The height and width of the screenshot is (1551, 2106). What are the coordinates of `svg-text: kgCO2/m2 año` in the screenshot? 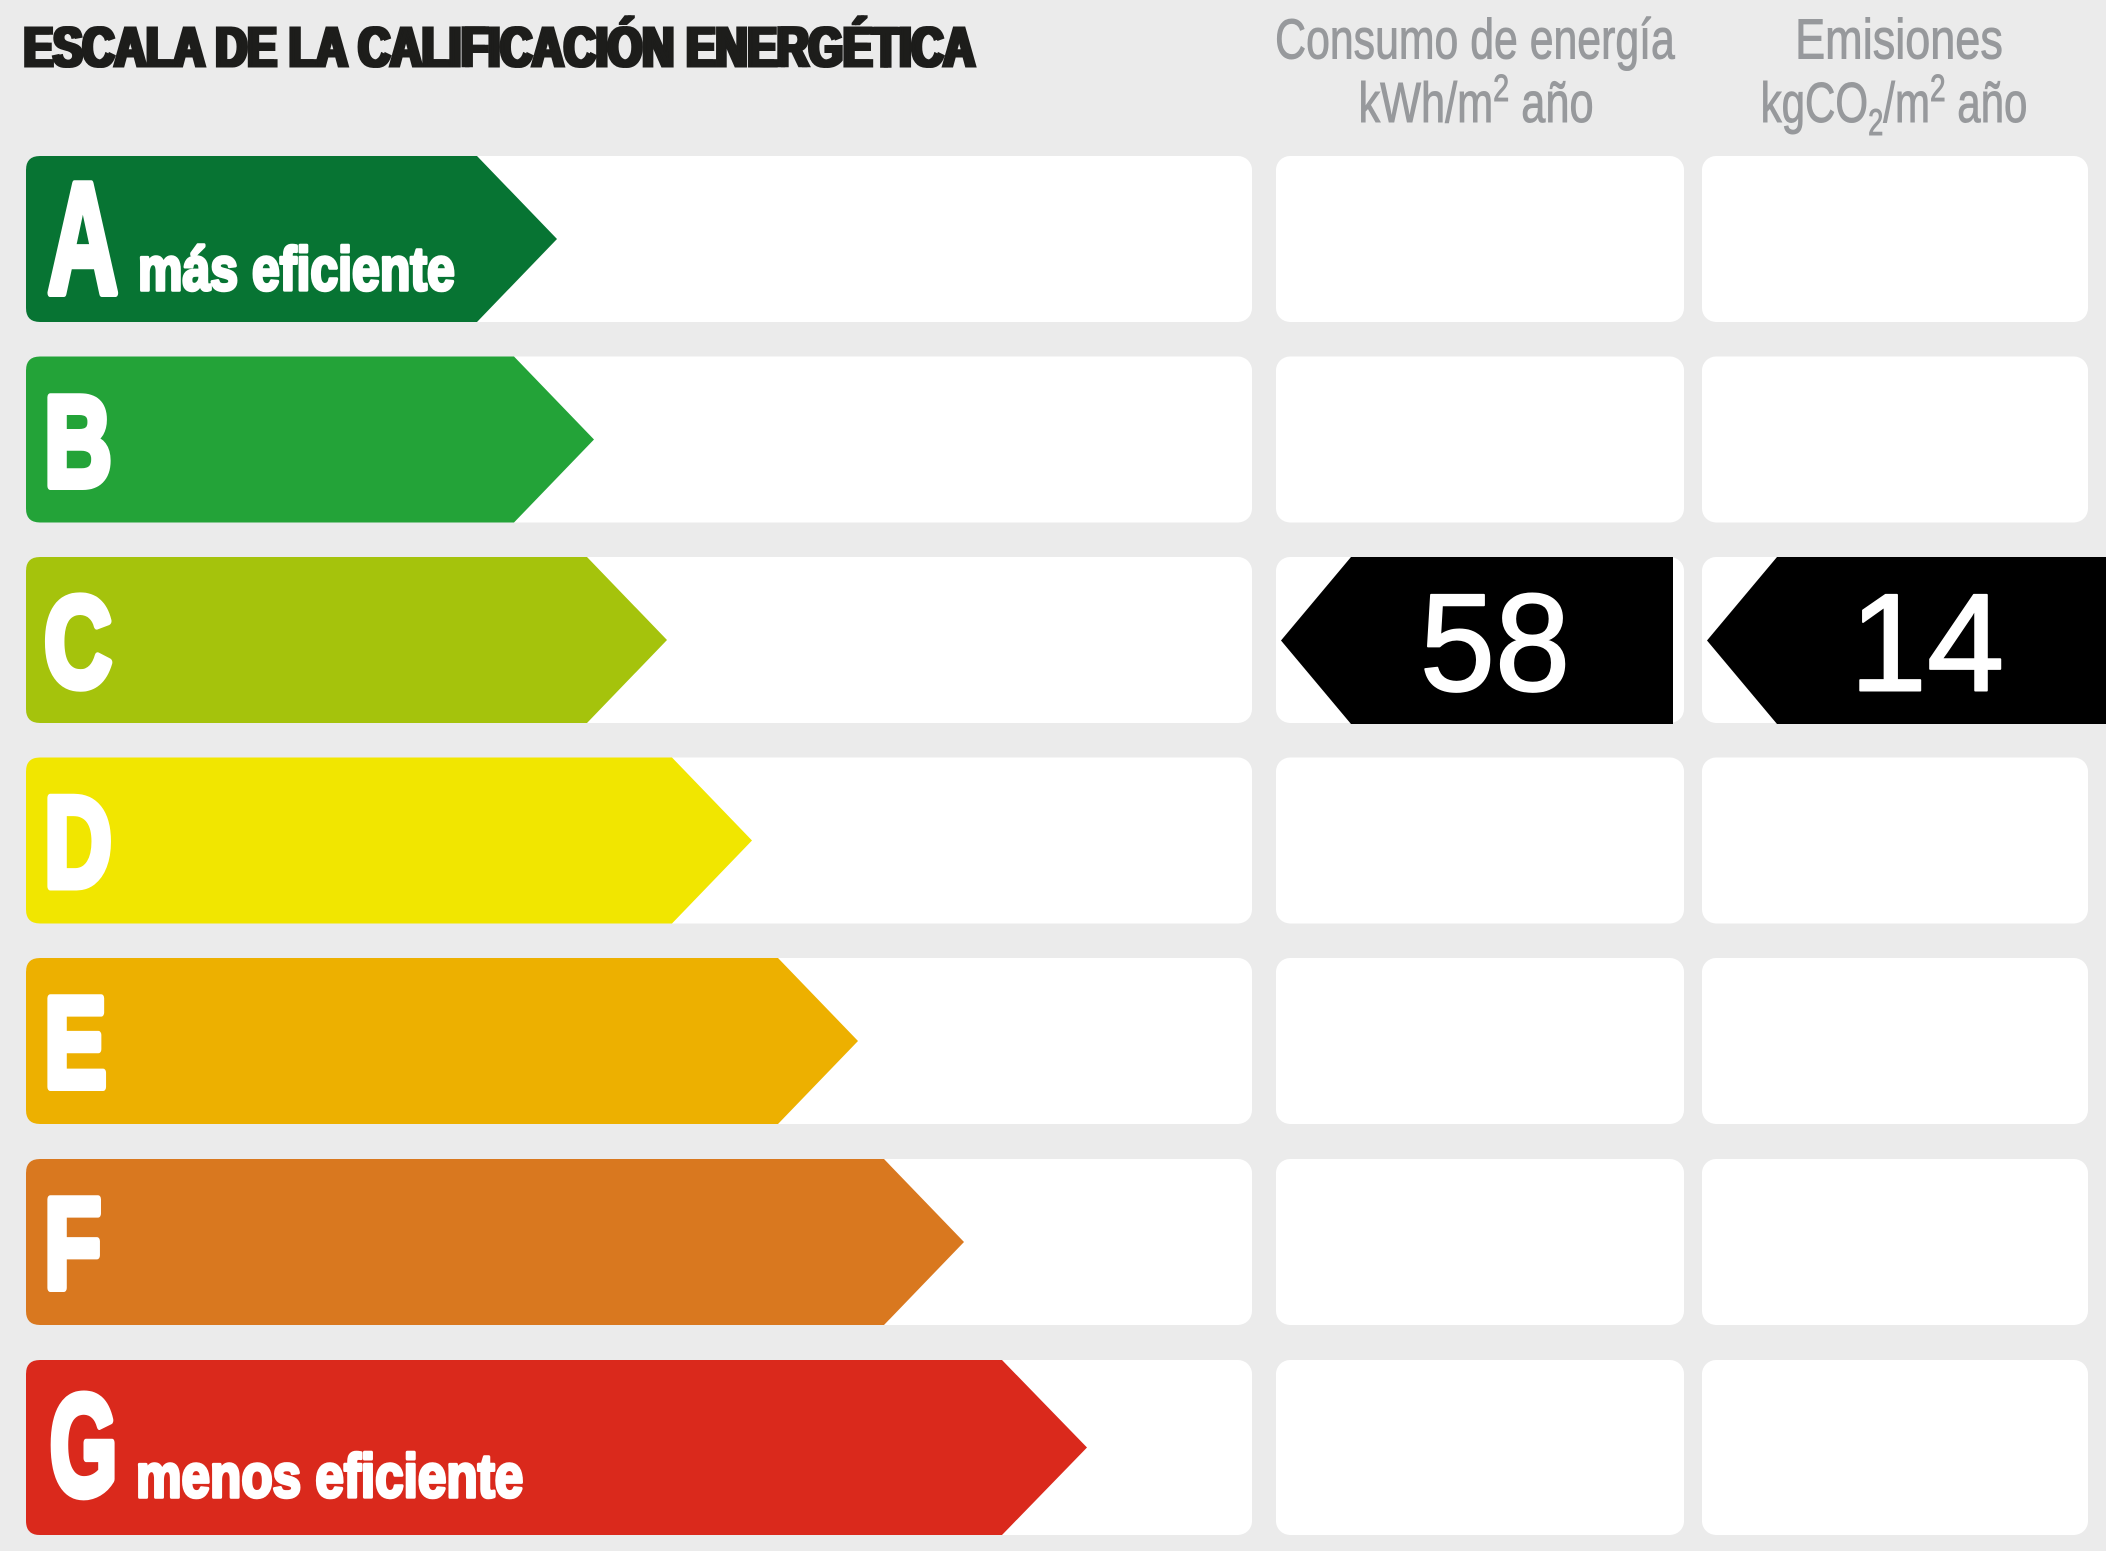 It's located at (1894, 105).